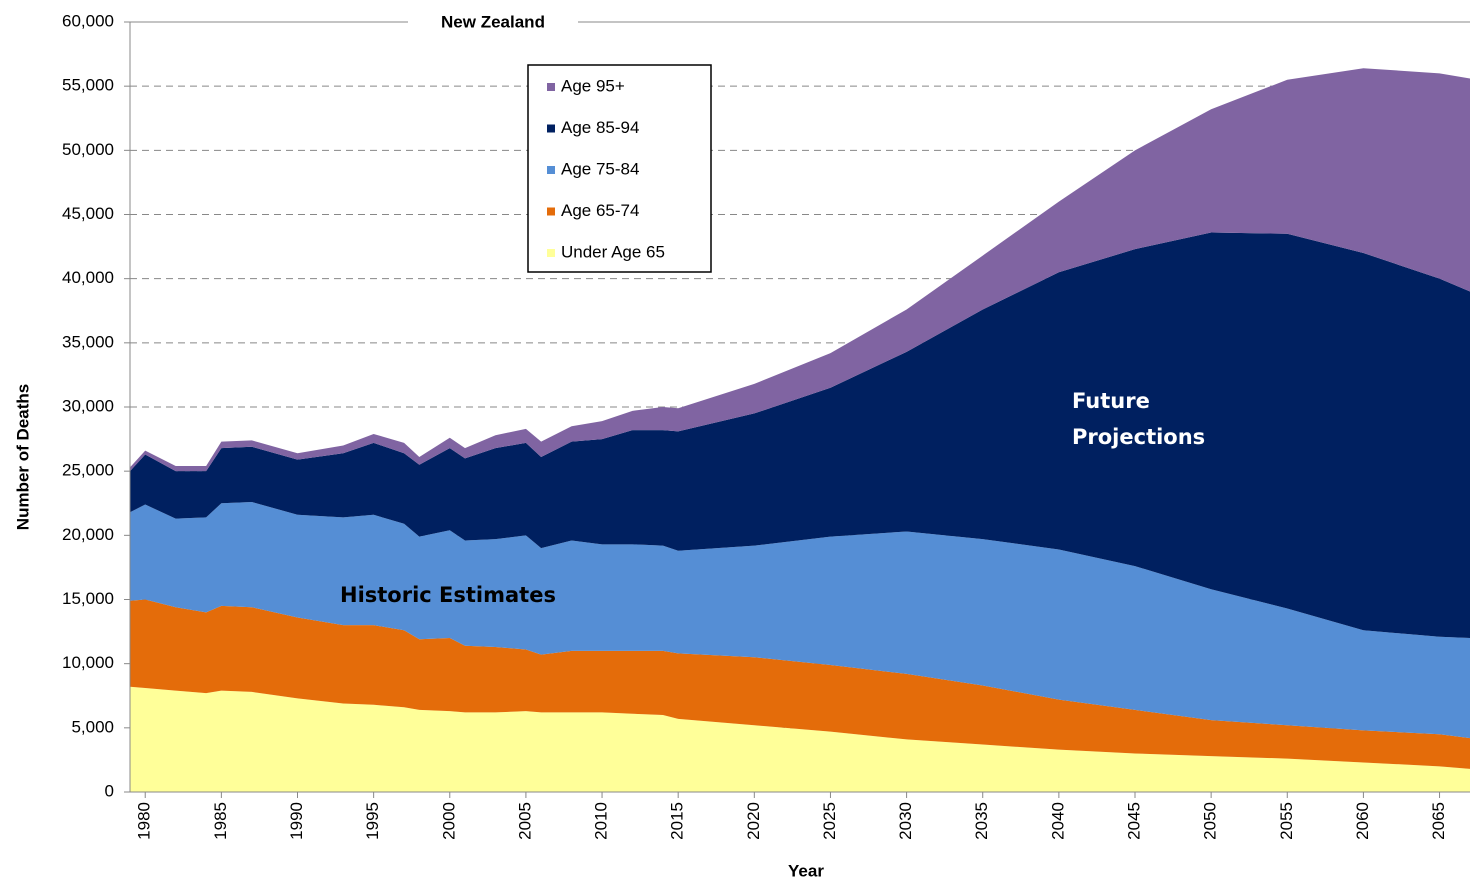  What do you see at coordinates (524, 821) in the screenshot?
I see `x-tick-label: 2005` at bounding box center [524, 821].